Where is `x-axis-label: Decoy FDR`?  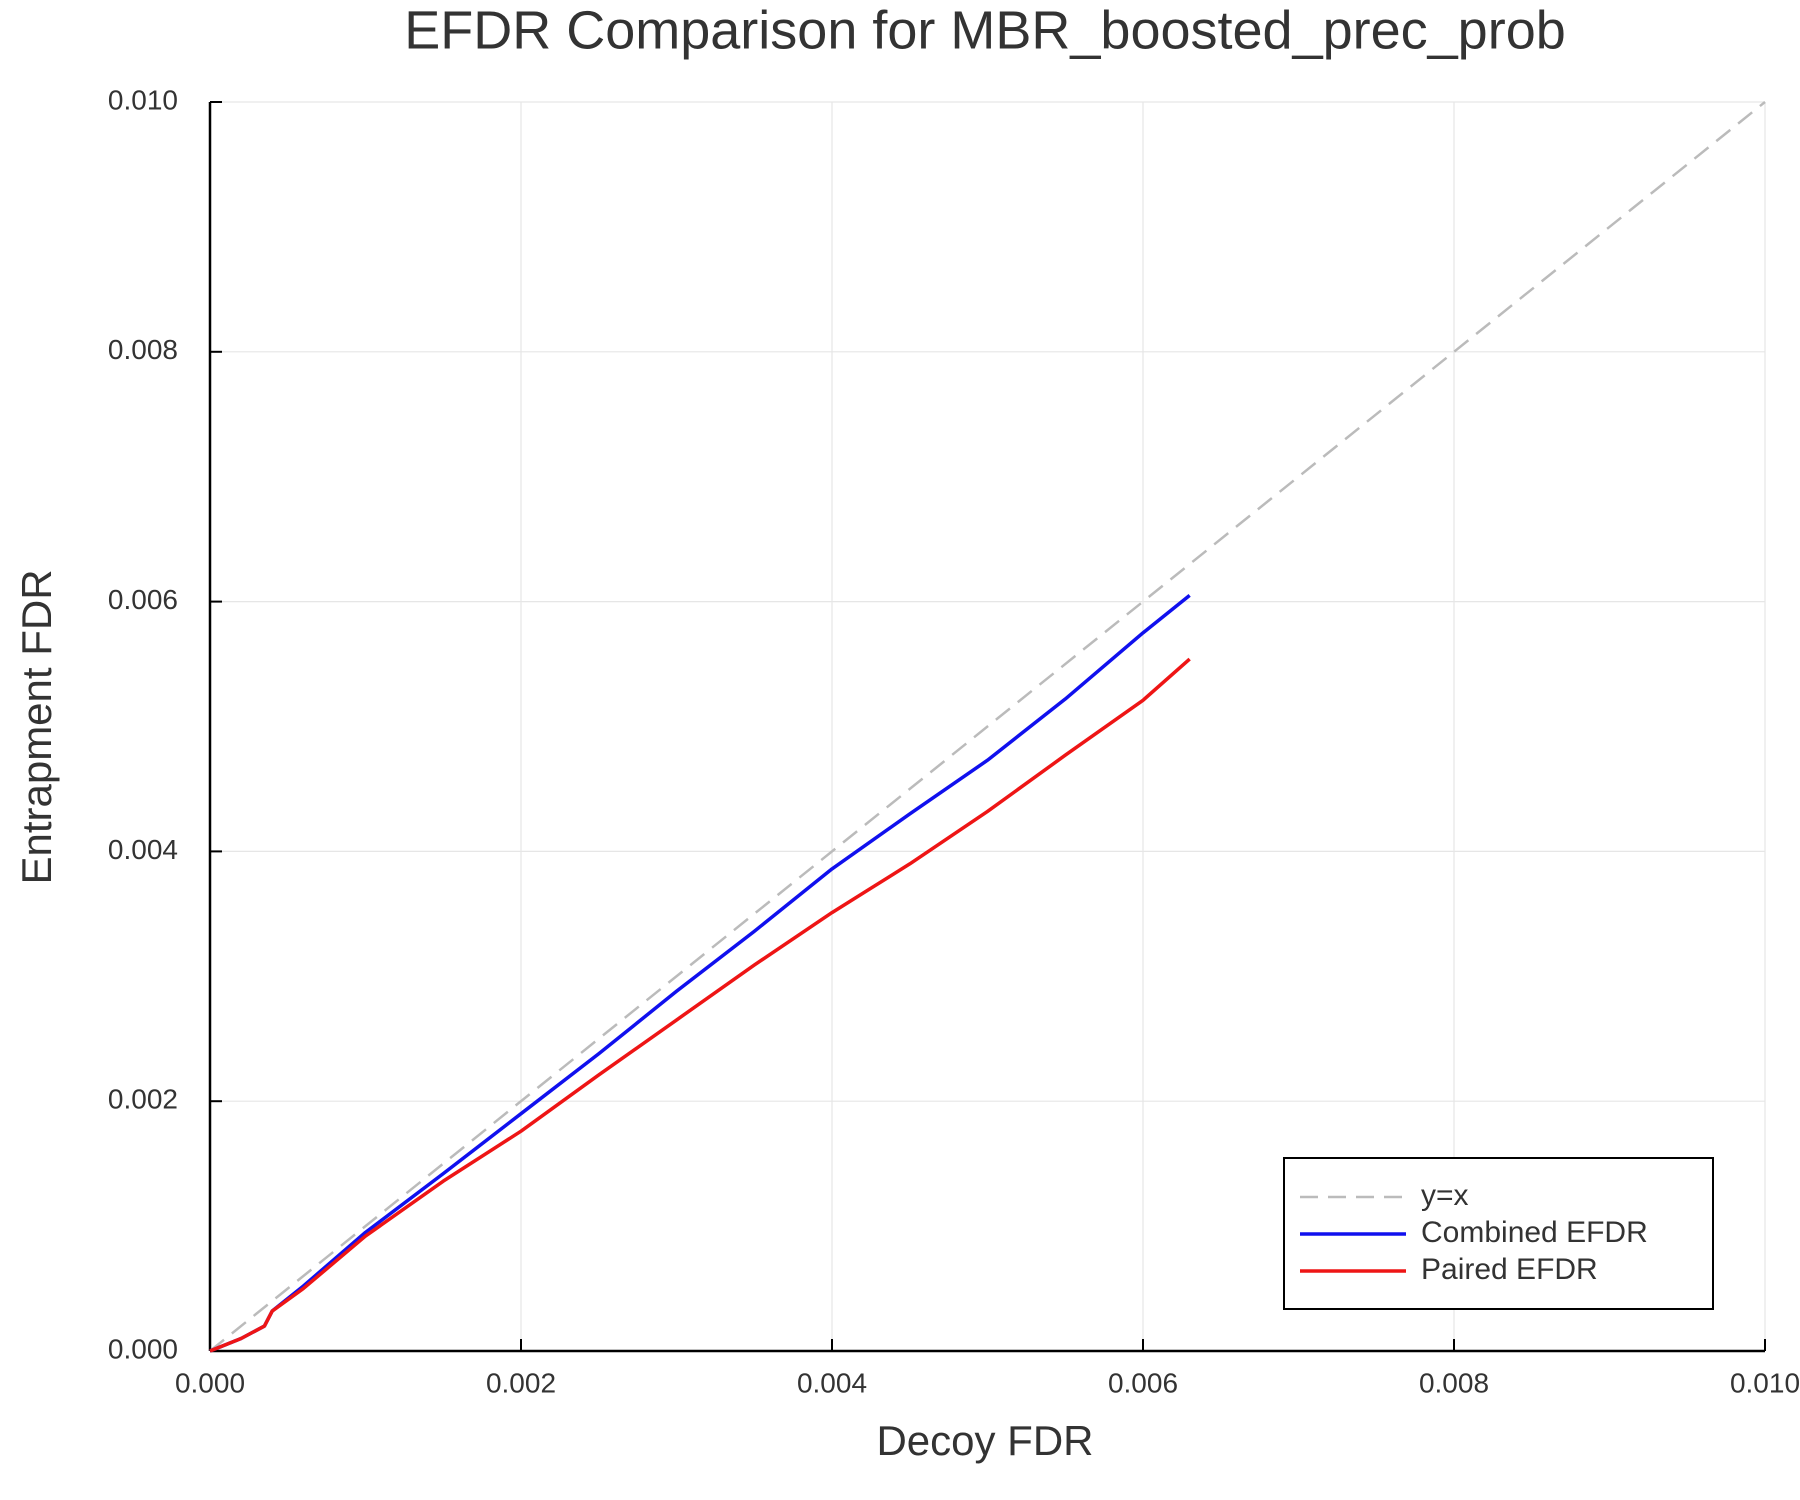 x-axis-label: Decoy FDR is located at coordinates (984, 1440).